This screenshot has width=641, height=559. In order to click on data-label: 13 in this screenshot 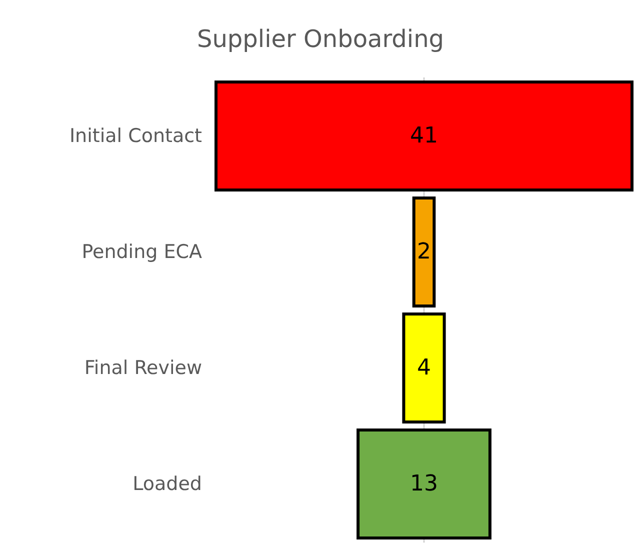, I will do `click(424, 484)`.